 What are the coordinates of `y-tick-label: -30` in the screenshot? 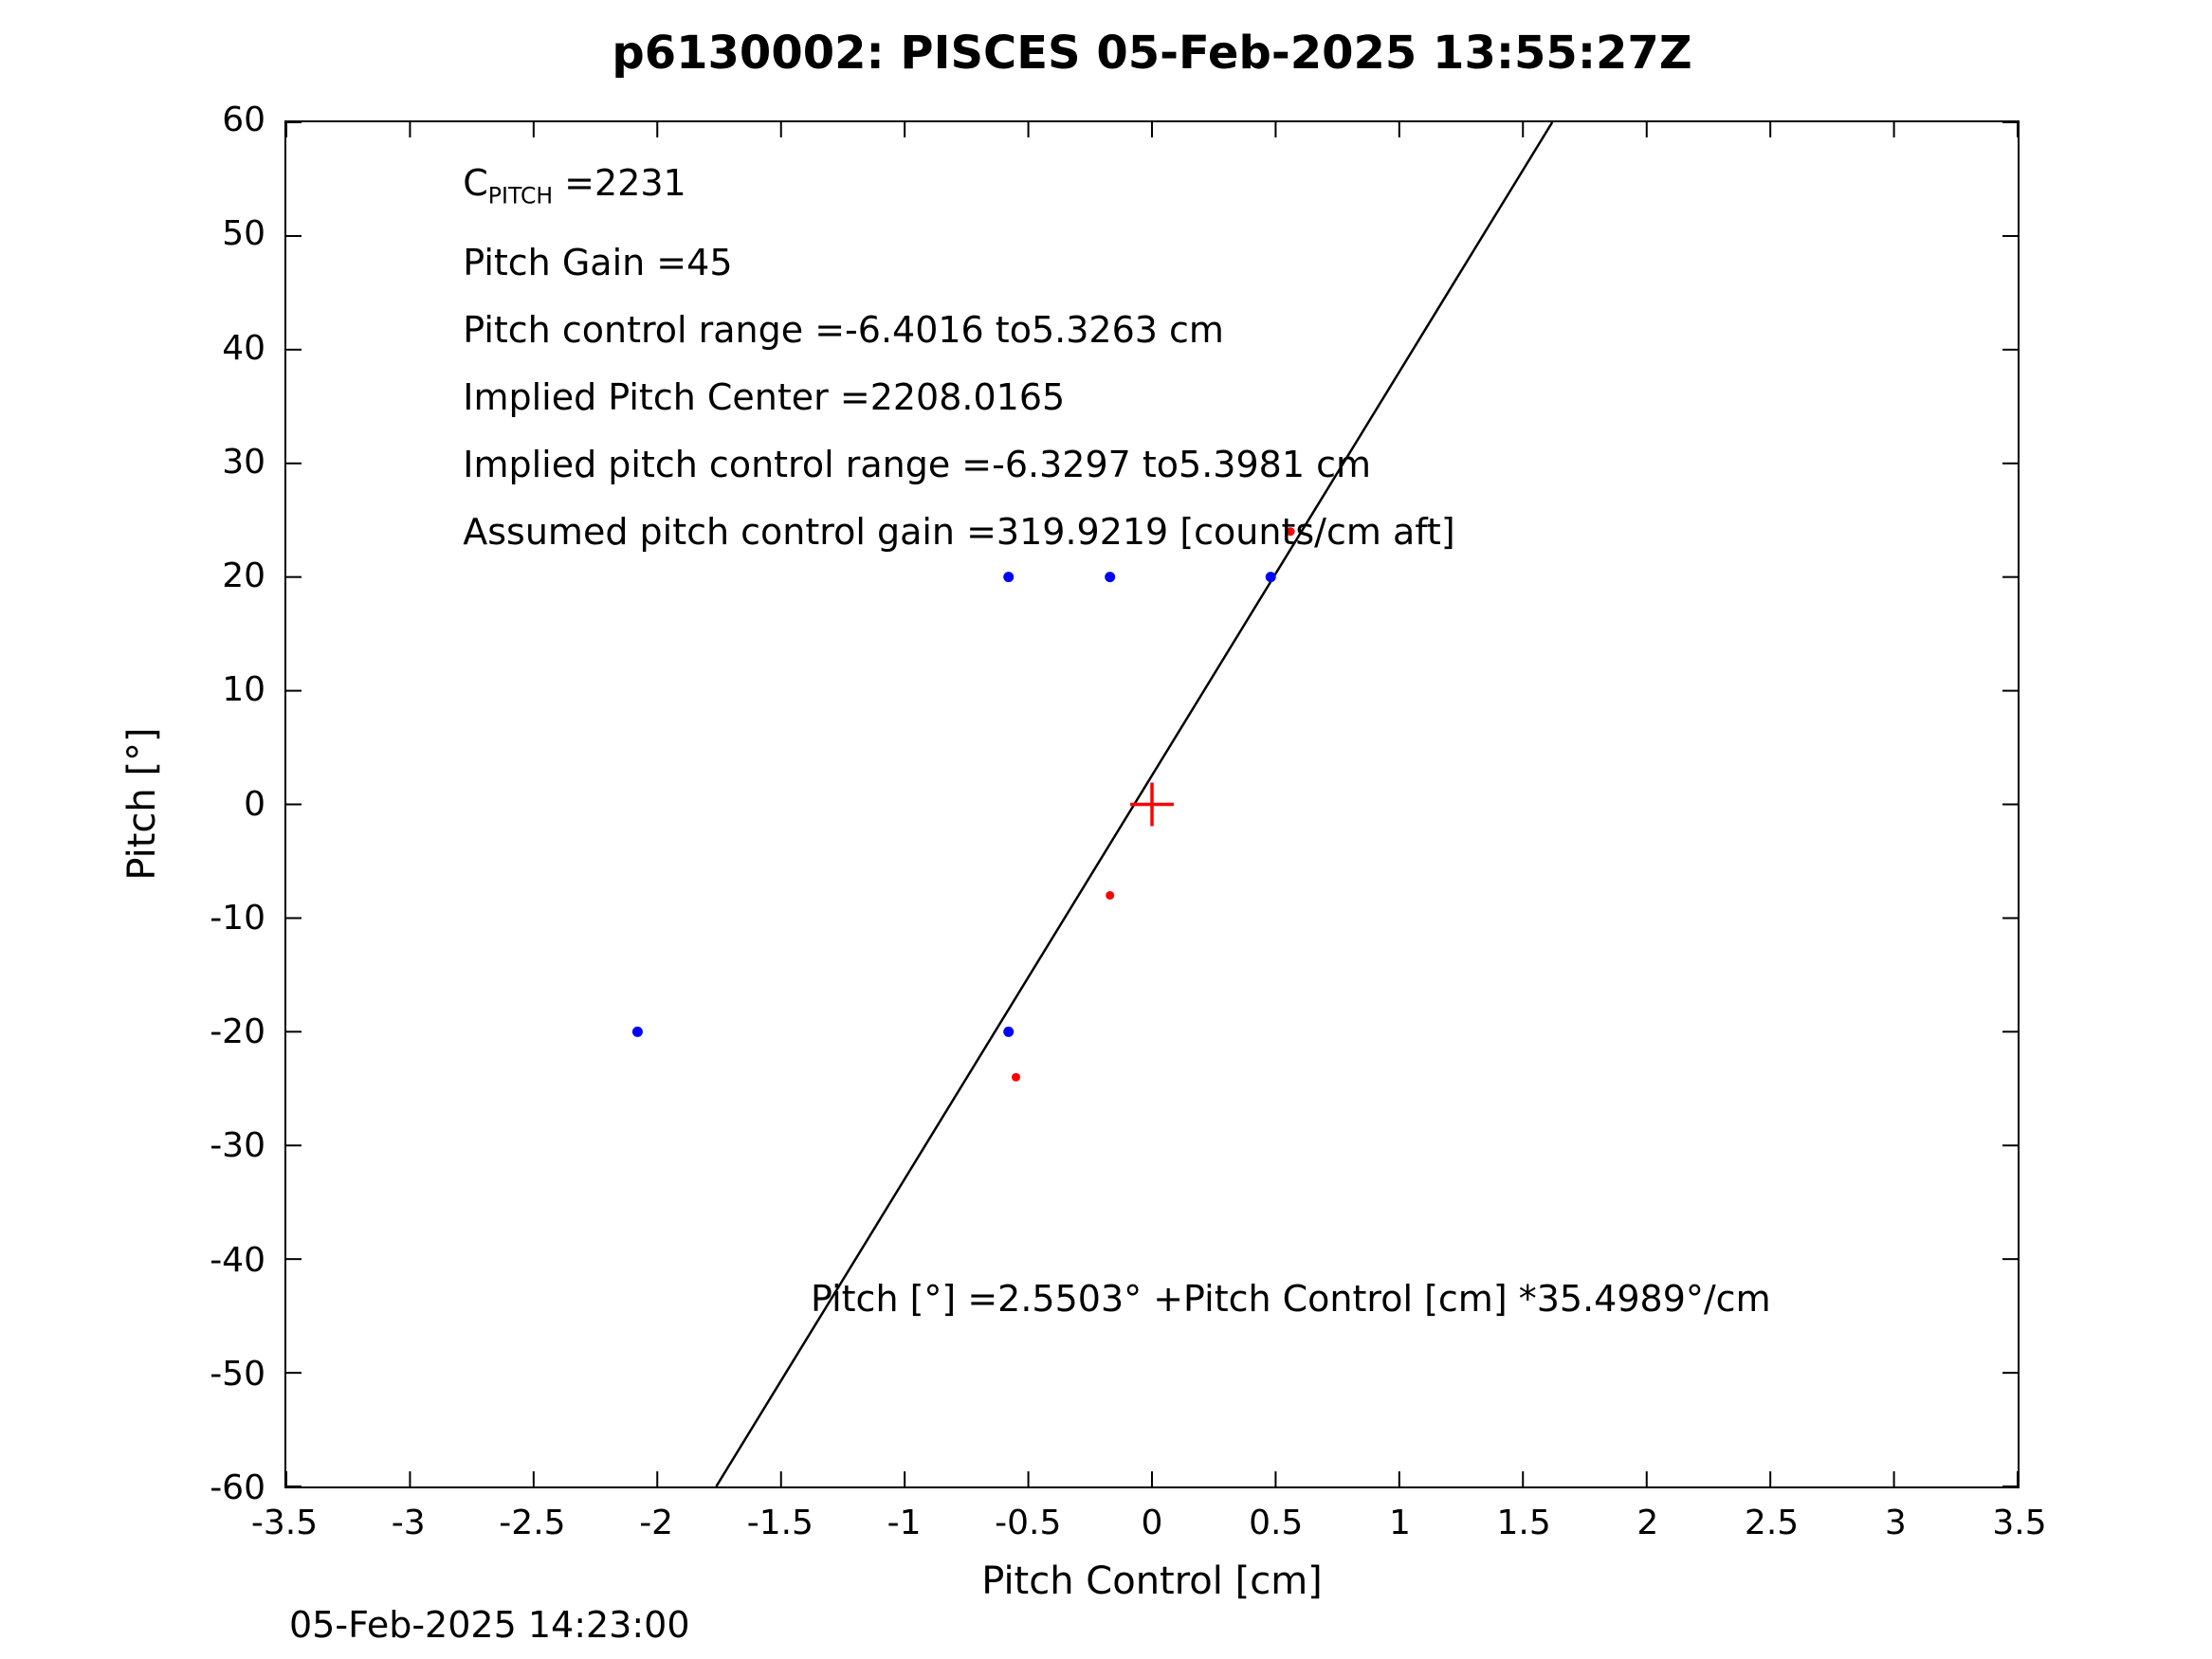 It's located at (237, 1146).